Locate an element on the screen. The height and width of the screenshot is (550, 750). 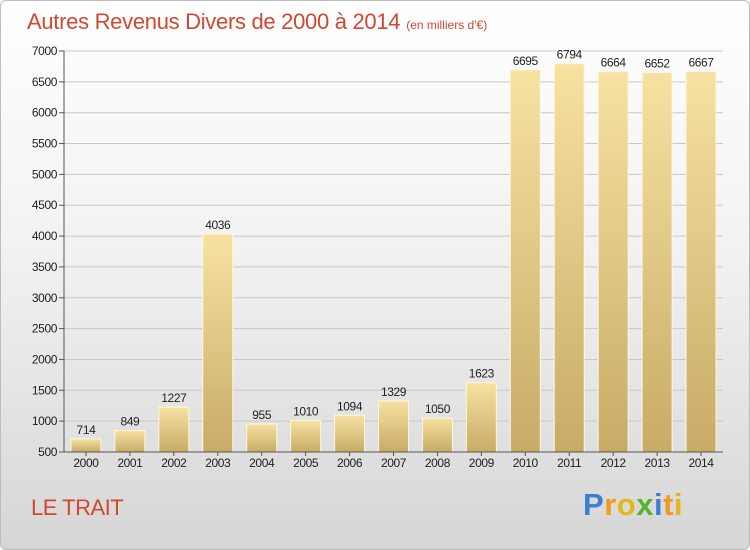
x-tick-label-2005: 2005 is located at coordinates (306, 463).